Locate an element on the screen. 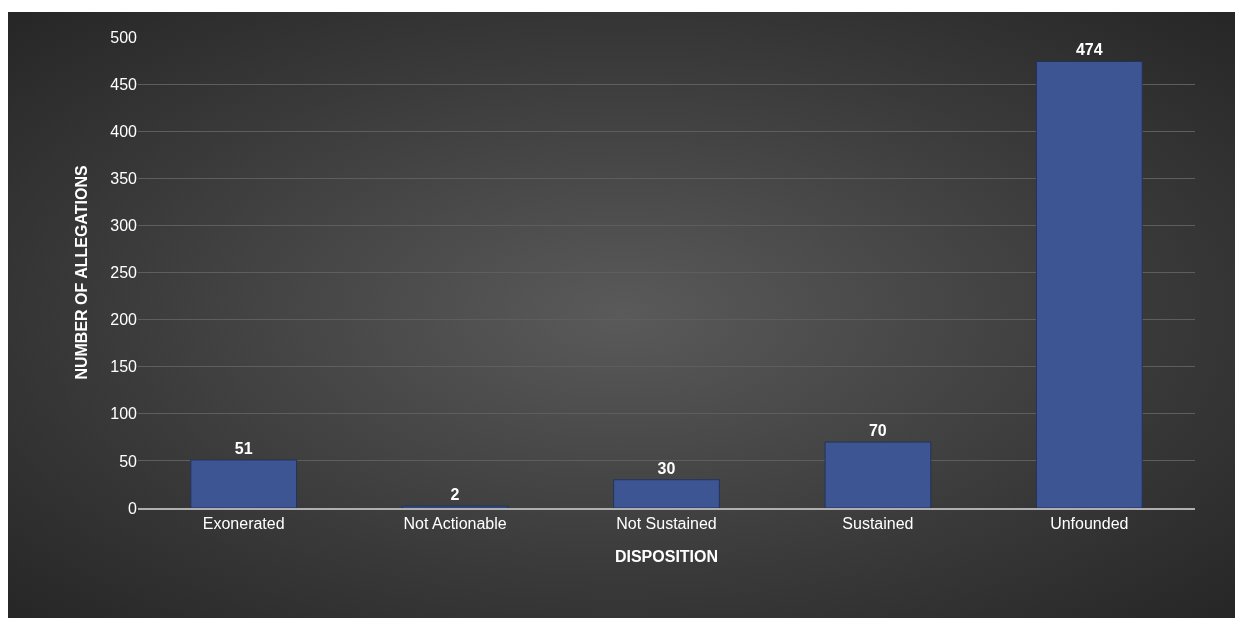 The width and height of the screenshot is (1243, 626). y-tick-label: 300 is located at coordinates (124, 225).